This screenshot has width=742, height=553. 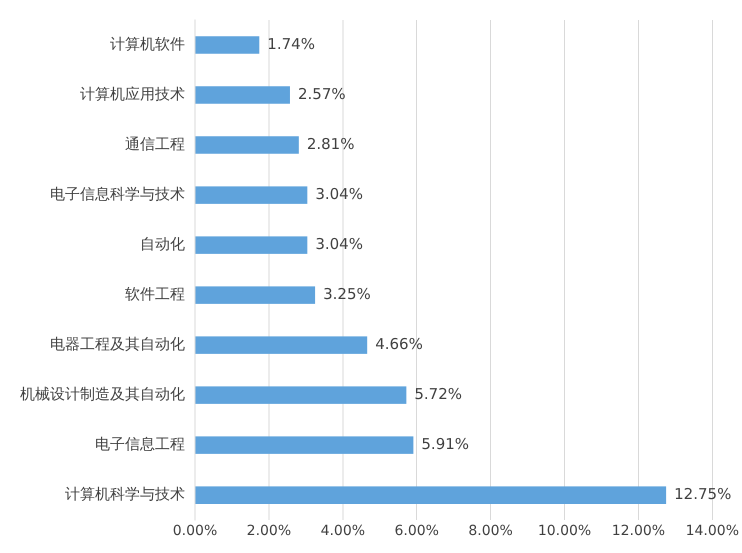 I want to click on data-label: 5.72%, so click(x=438, y=394).